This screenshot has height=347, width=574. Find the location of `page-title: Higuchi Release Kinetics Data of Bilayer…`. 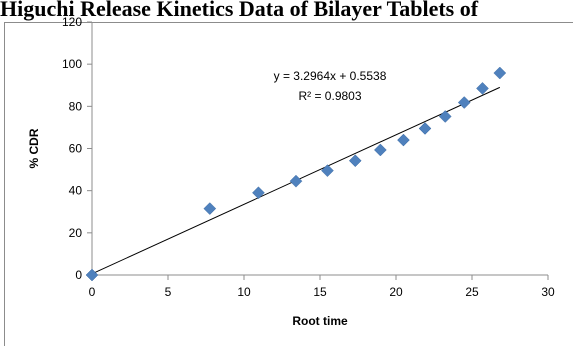

page-title: Higuchi Release Kinetics Data of Bilayer… is located at coordinates (239, 10).